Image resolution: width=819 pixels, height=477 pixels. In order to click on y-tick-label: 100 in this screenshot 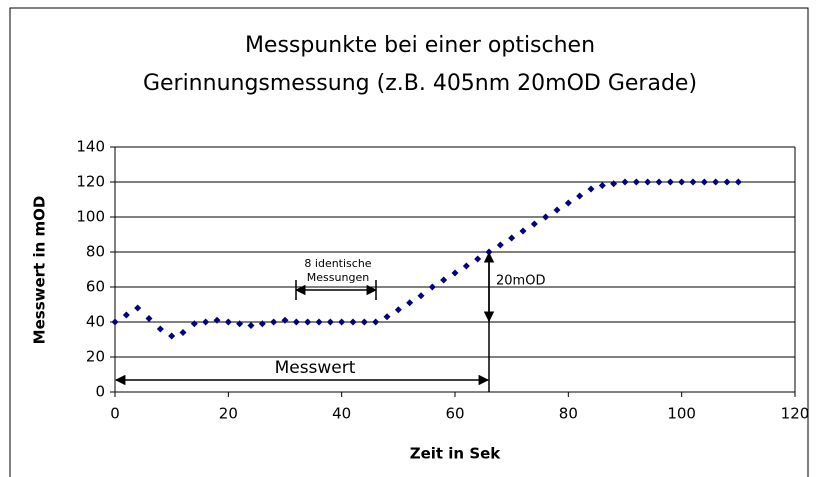, I will do `click(90, 217)`.